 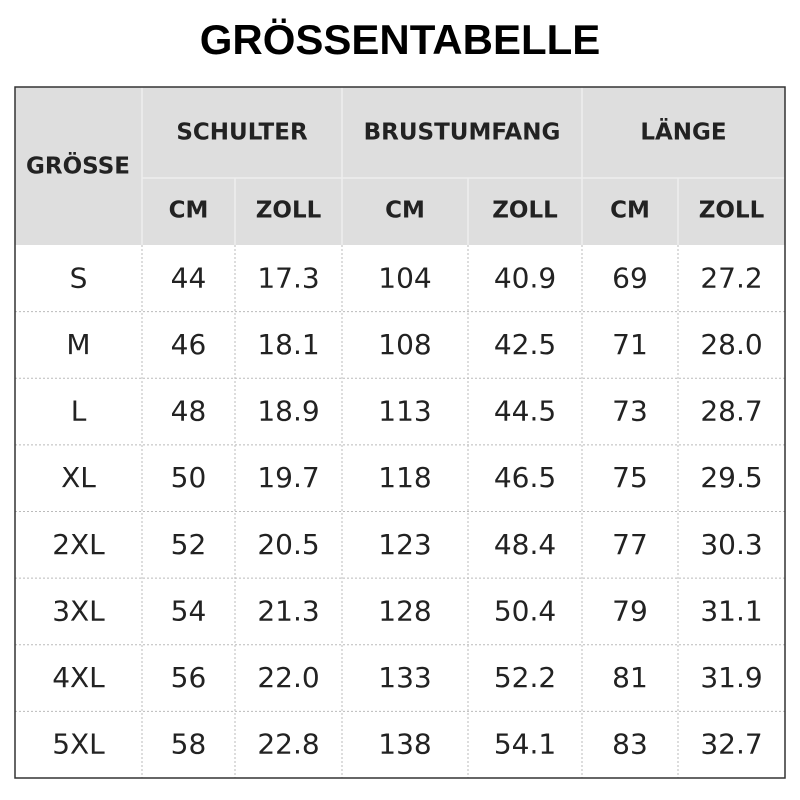 What do you see at coordinates (189, 544) in the screenshot?
I see `measure-cell: 52` at bounding box center [189, 544].